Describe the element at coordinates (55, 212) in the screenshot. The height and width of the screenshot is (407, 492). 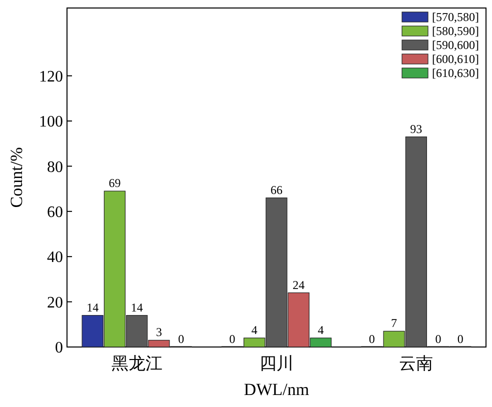
I see `y-tick-label: 60` at that location.